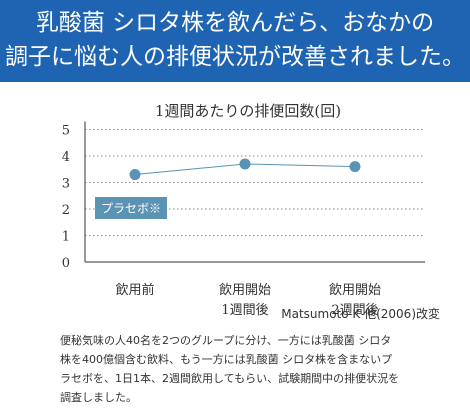 The image size is (470, 415). I want to click on x-tick-label: 2週間後, so click(354, 310).